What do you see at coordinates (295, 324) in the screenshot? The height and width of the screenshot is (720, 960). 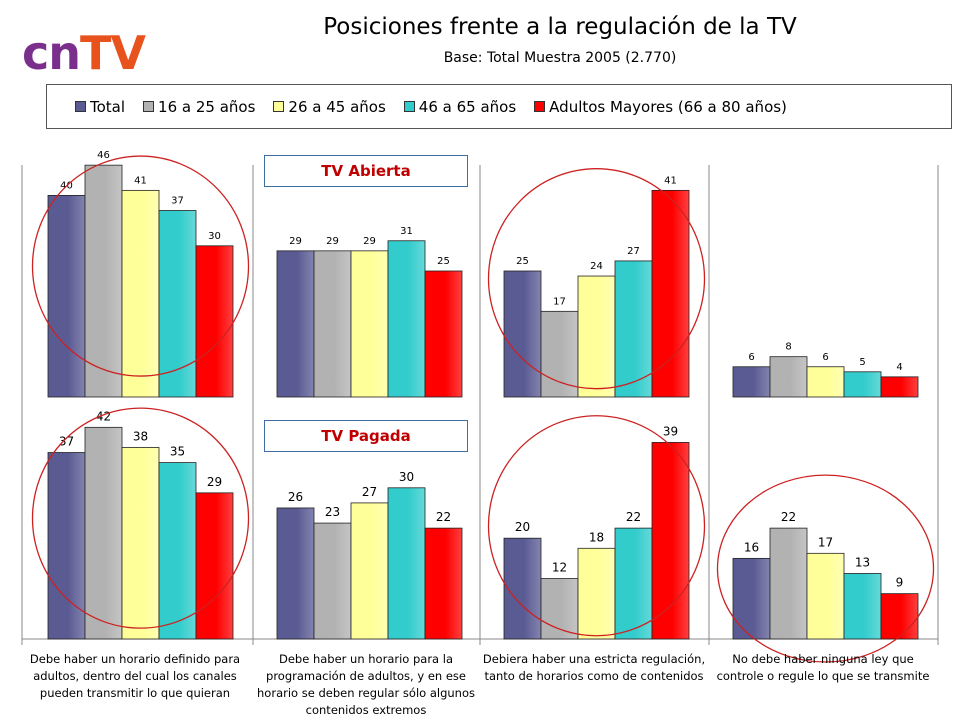 I see `bar-tv-abierta-cat2-total` at bounding box center [295, 324].